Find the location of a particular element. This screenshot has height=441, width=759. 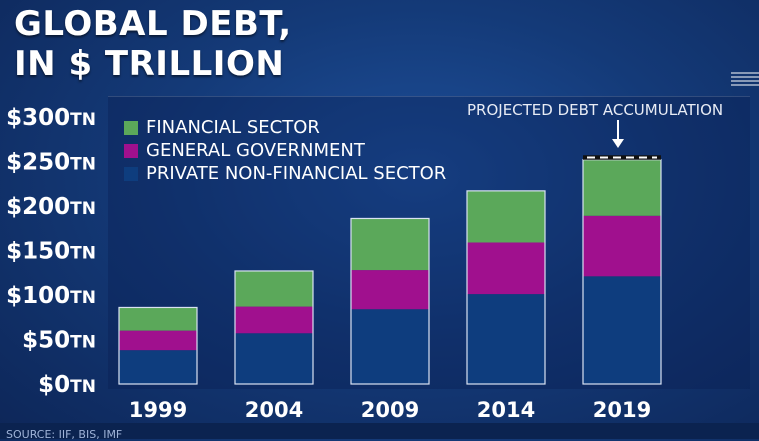

x-tick-label-2004: 2004 is located at coordinates (274, 410).